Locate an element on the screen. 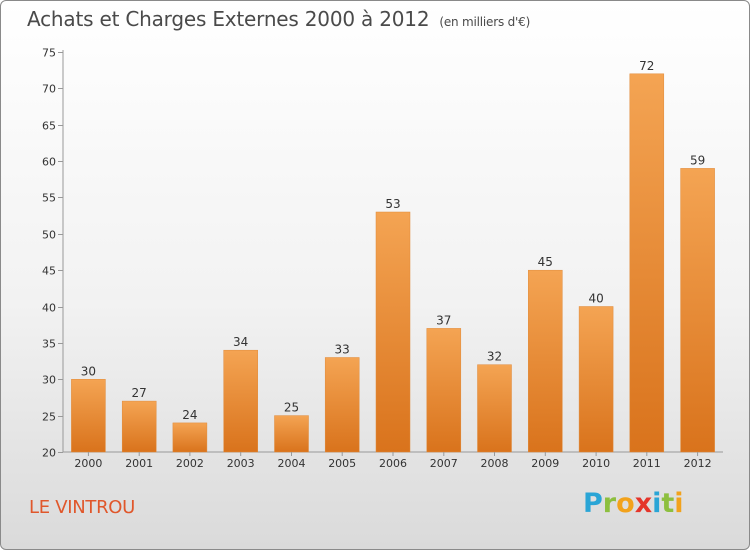  x-tick-label: 2003 is located at coordinates (241, 463).